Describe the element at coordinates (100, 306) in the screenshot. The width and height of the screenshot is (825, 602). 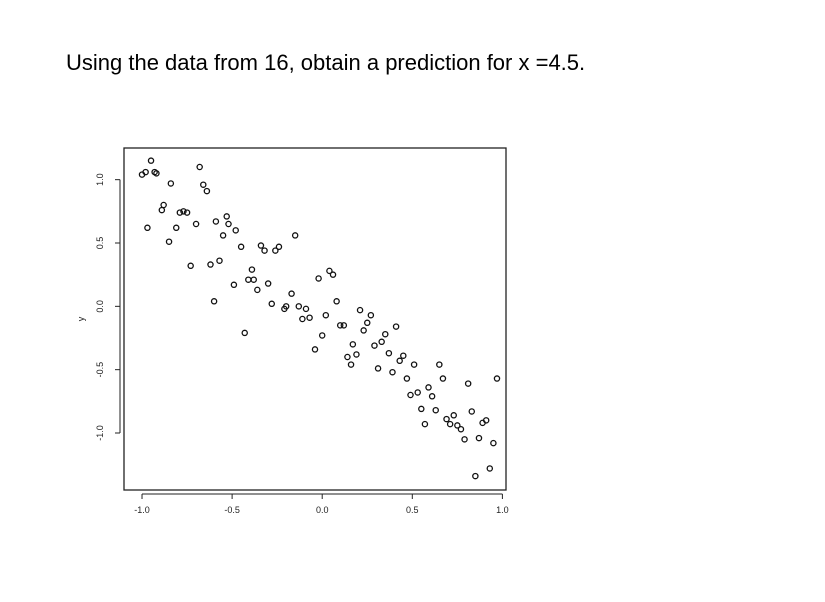
I see `y-tick-label: 0.0` at that location.